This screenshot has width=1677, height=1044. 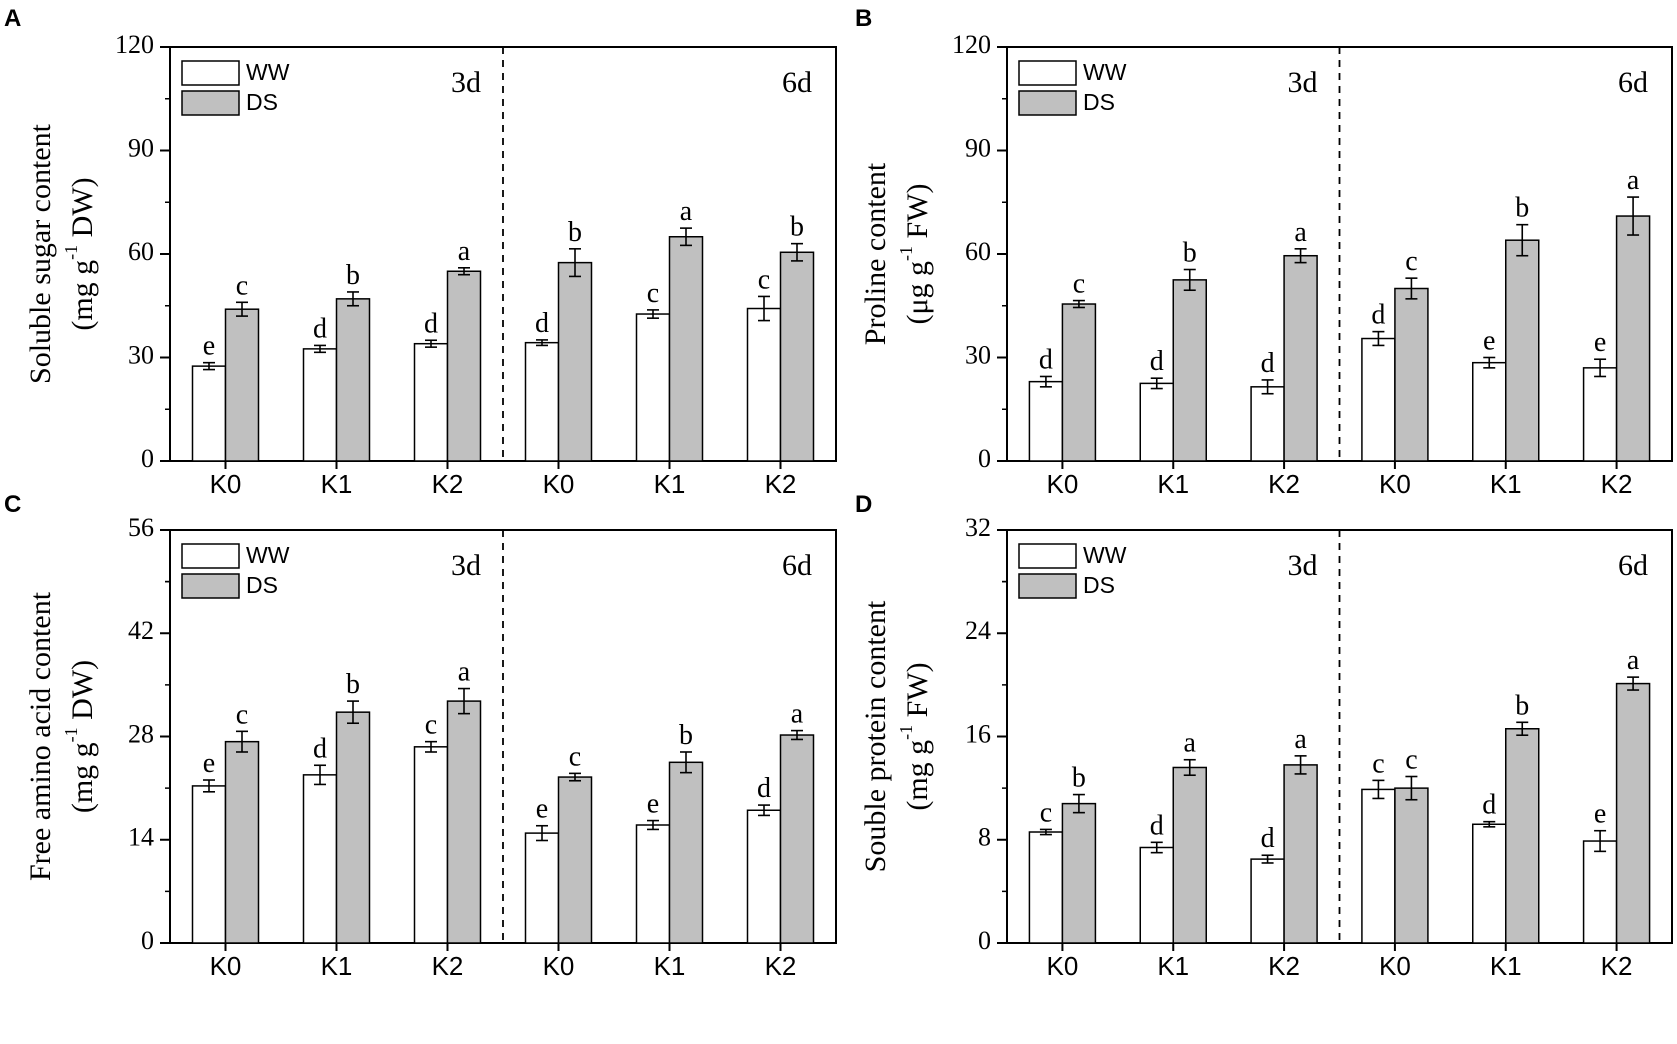 What do you see at coordinates (82, 295) in the screenshot?
I see `y-axis-unit-text: (mg g` at bounding box center [82, 295].